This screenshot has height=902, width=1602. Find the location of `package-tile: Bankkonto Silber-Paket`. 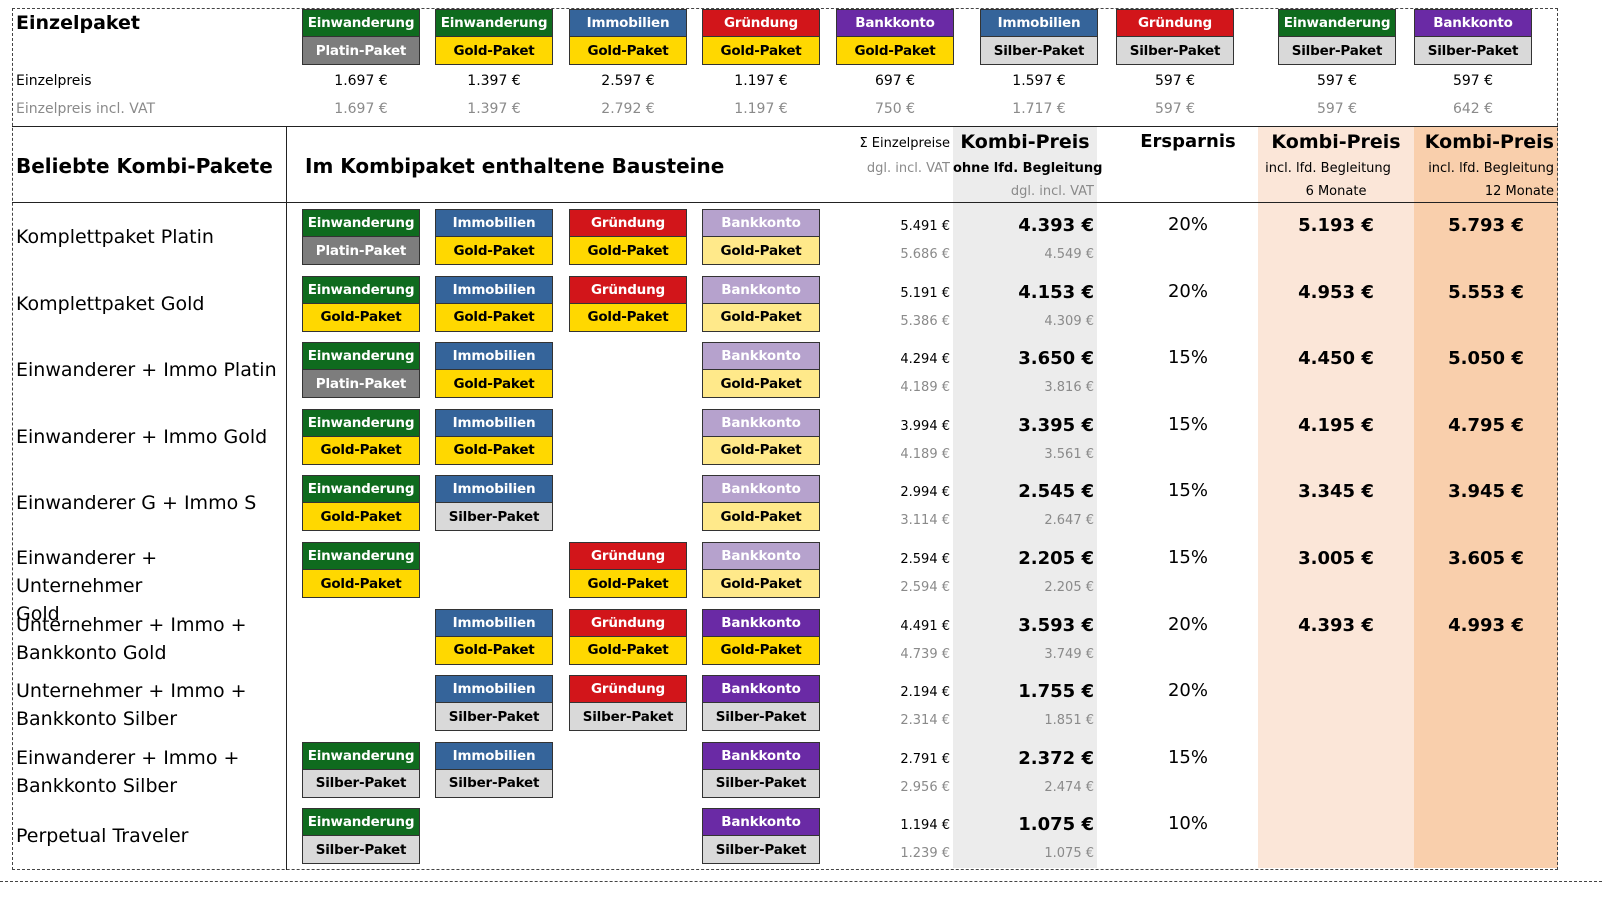

package-tile: Bankkonto Silber-Paket is located at coordinates (761, 836).